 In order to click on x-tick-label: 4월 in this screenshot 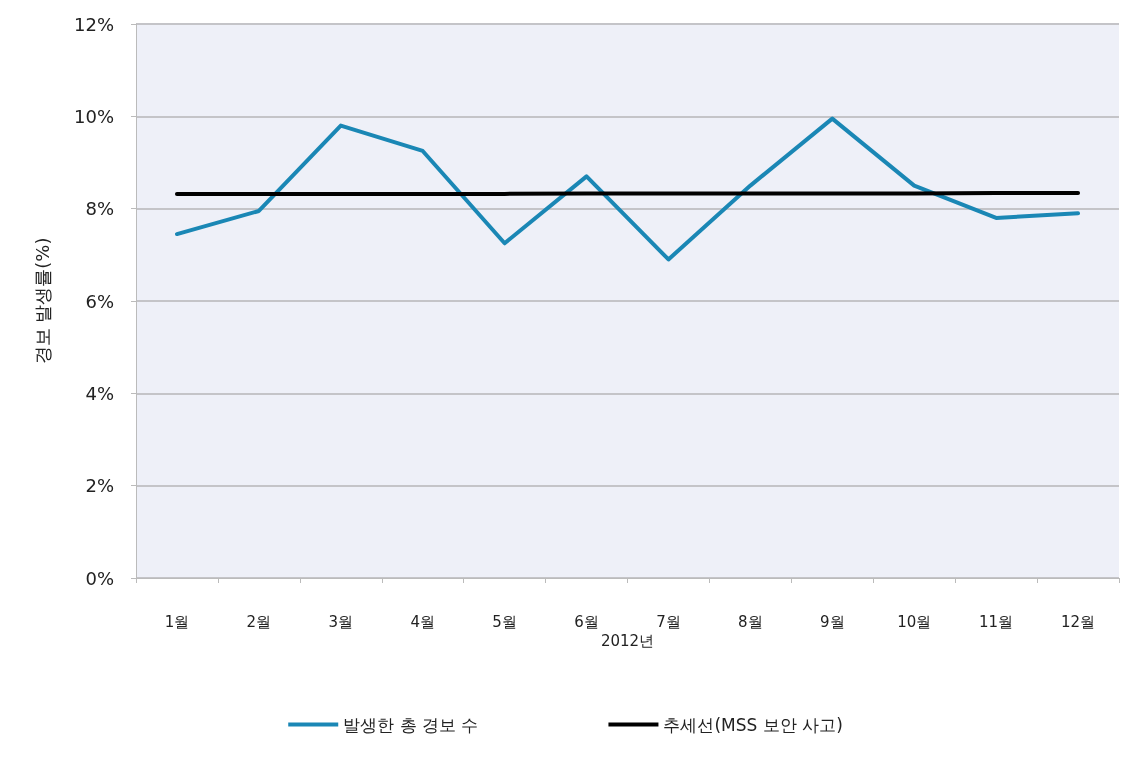, I will do `click(422, 621)`.